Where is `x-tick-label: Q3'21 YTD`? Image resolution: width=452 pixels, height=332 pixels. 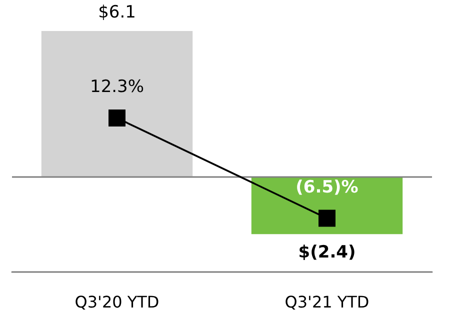
x-tick-label: Q3'21 YTD is located at coordinates (327, 302).